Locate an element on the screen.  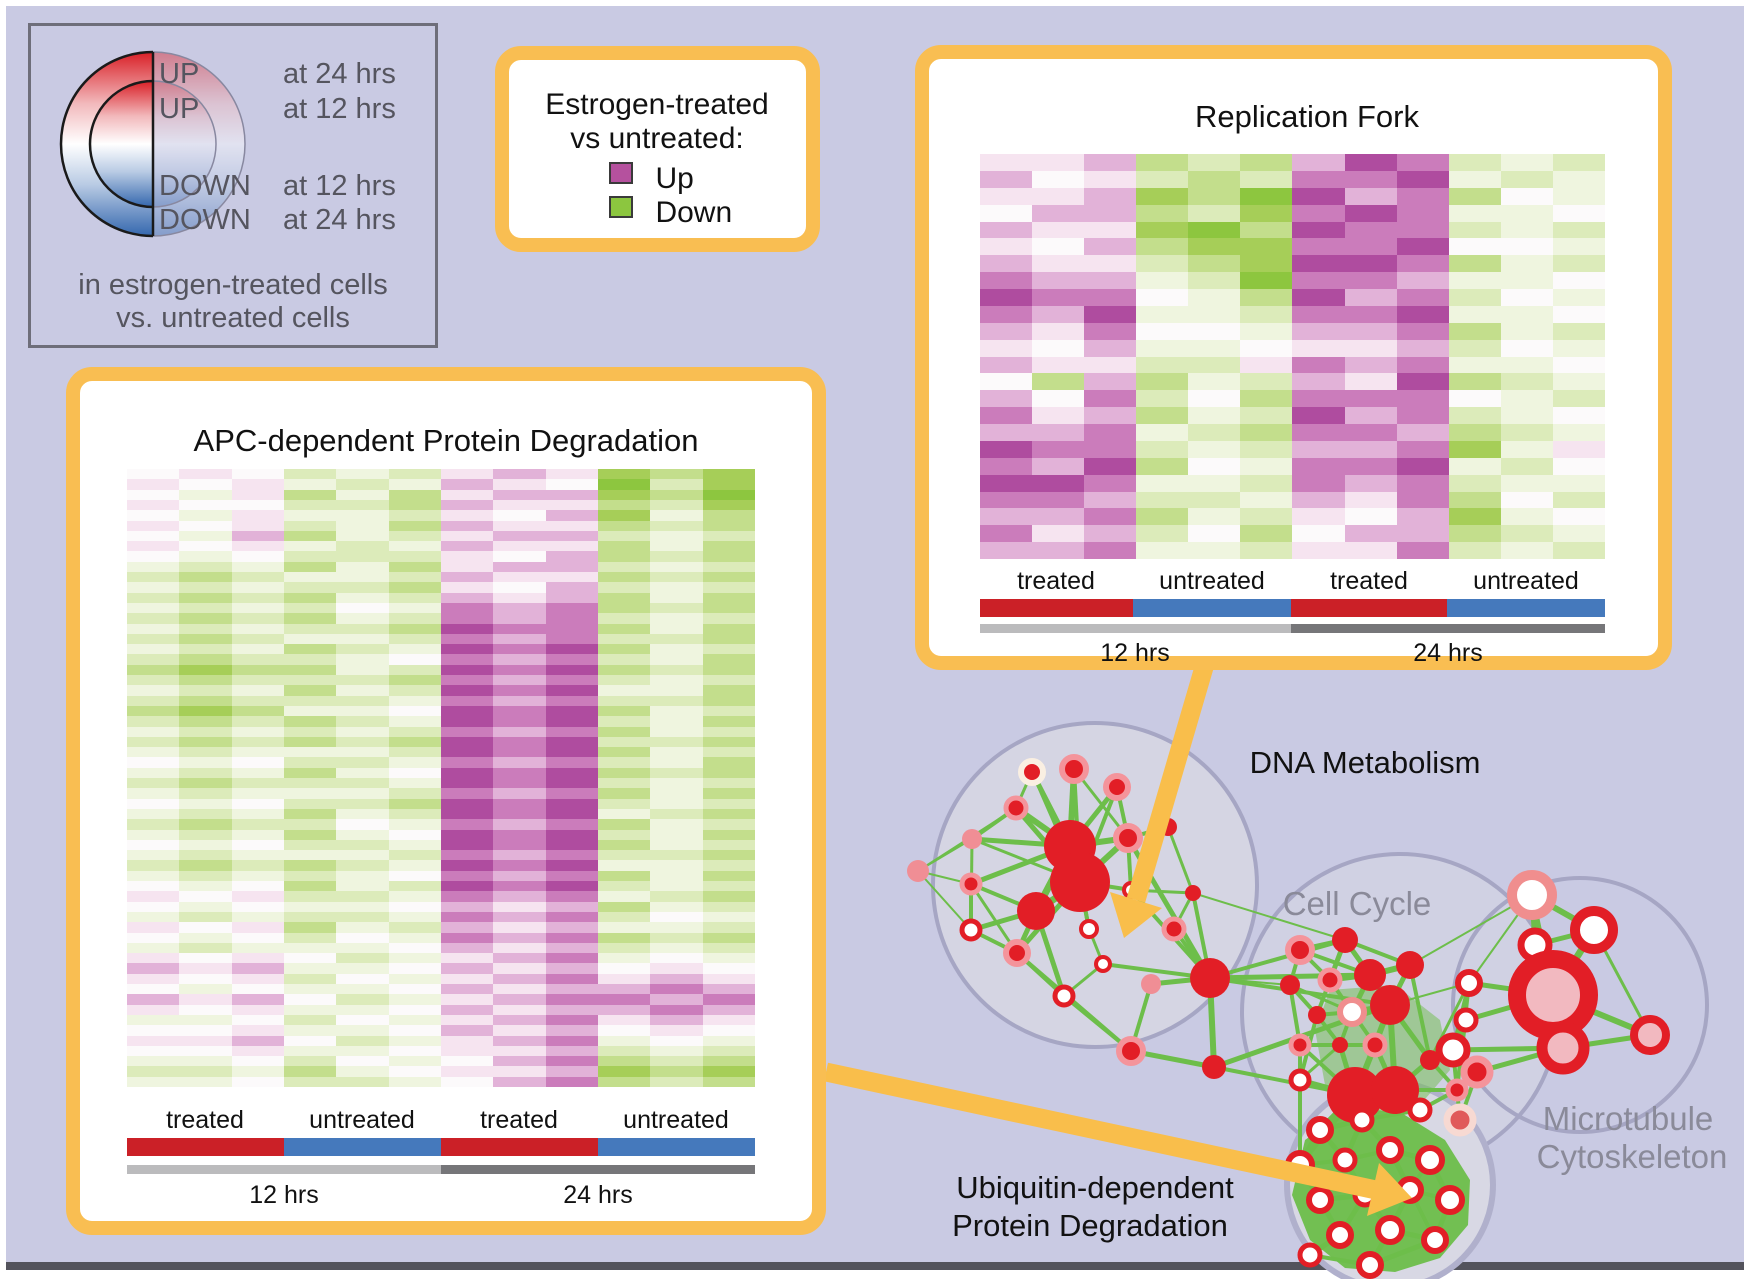
network-edge is located at coordinates (944, 900).